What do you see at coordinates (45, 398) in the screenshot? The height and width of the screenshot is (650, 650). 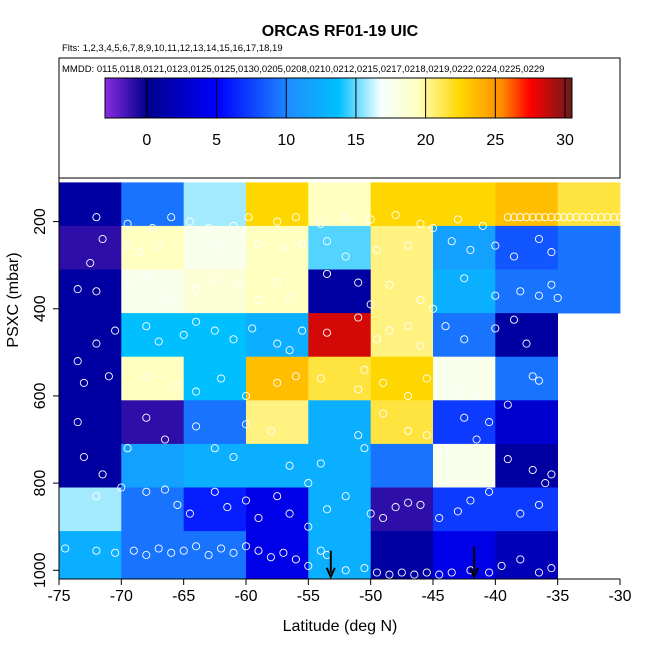 I see `y-axis-ticks: 200 400 600 800 1000` at bounding box center [45, 398].